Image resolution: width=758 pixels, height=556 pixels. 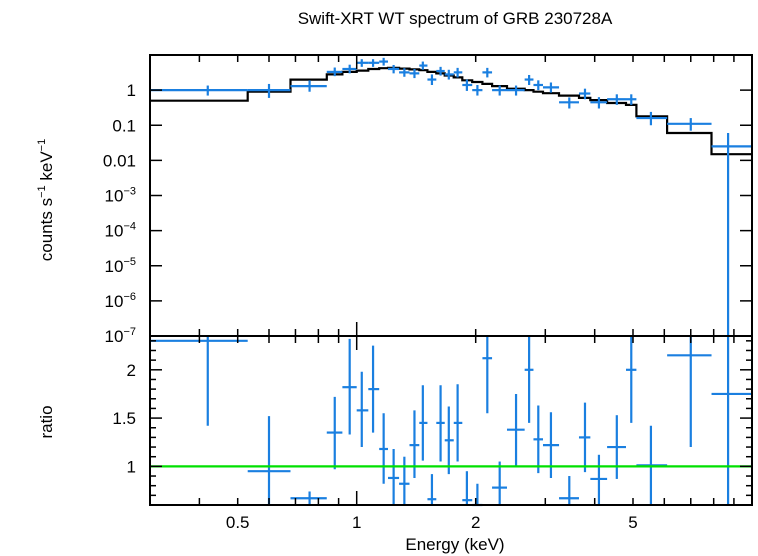 I want to click on main-y-tick-base-4: 10, so click(x=114, y=231).